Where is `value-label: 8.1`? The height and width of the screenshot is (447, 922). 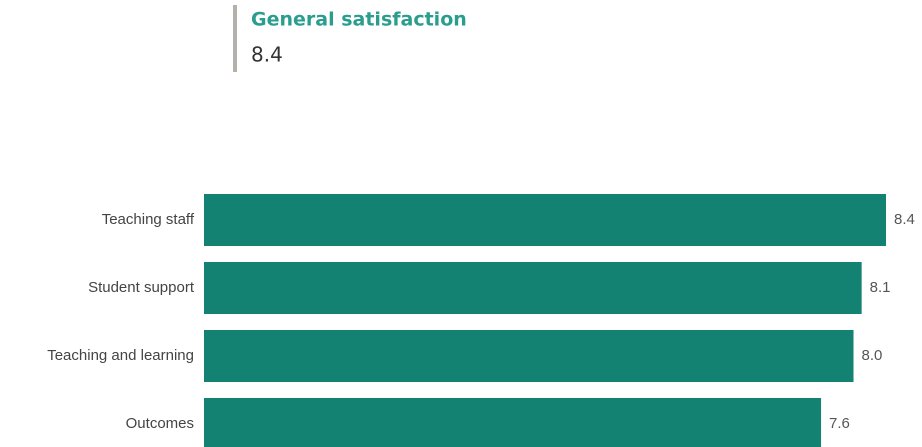 value-label: 8.1 is located at coordinates (880, 287).